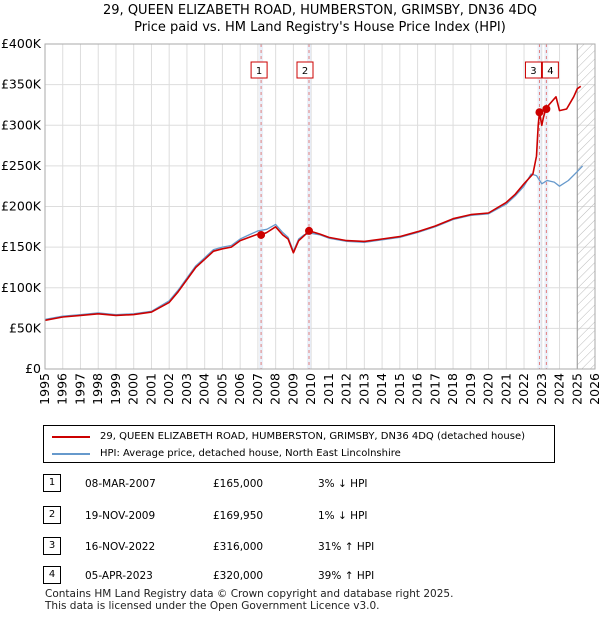 The height and width of the screenshot is (620, 600). What do you see at coordinates (120, 484) in the screenshot?
I see `transaction-date: 08-MAR-2007` at bounding box center [120, 484].